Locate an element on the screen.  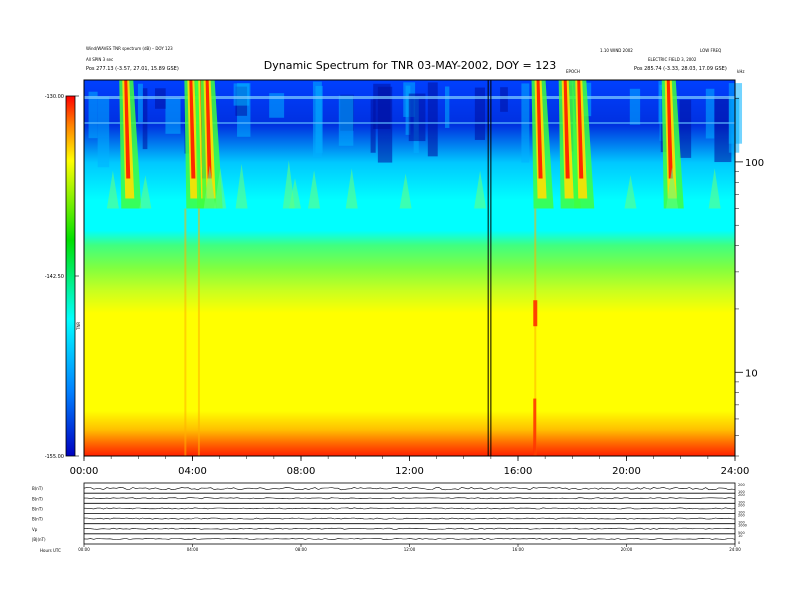
lower-x-tick-label: 24:00 is located at coordinates (735, 549).